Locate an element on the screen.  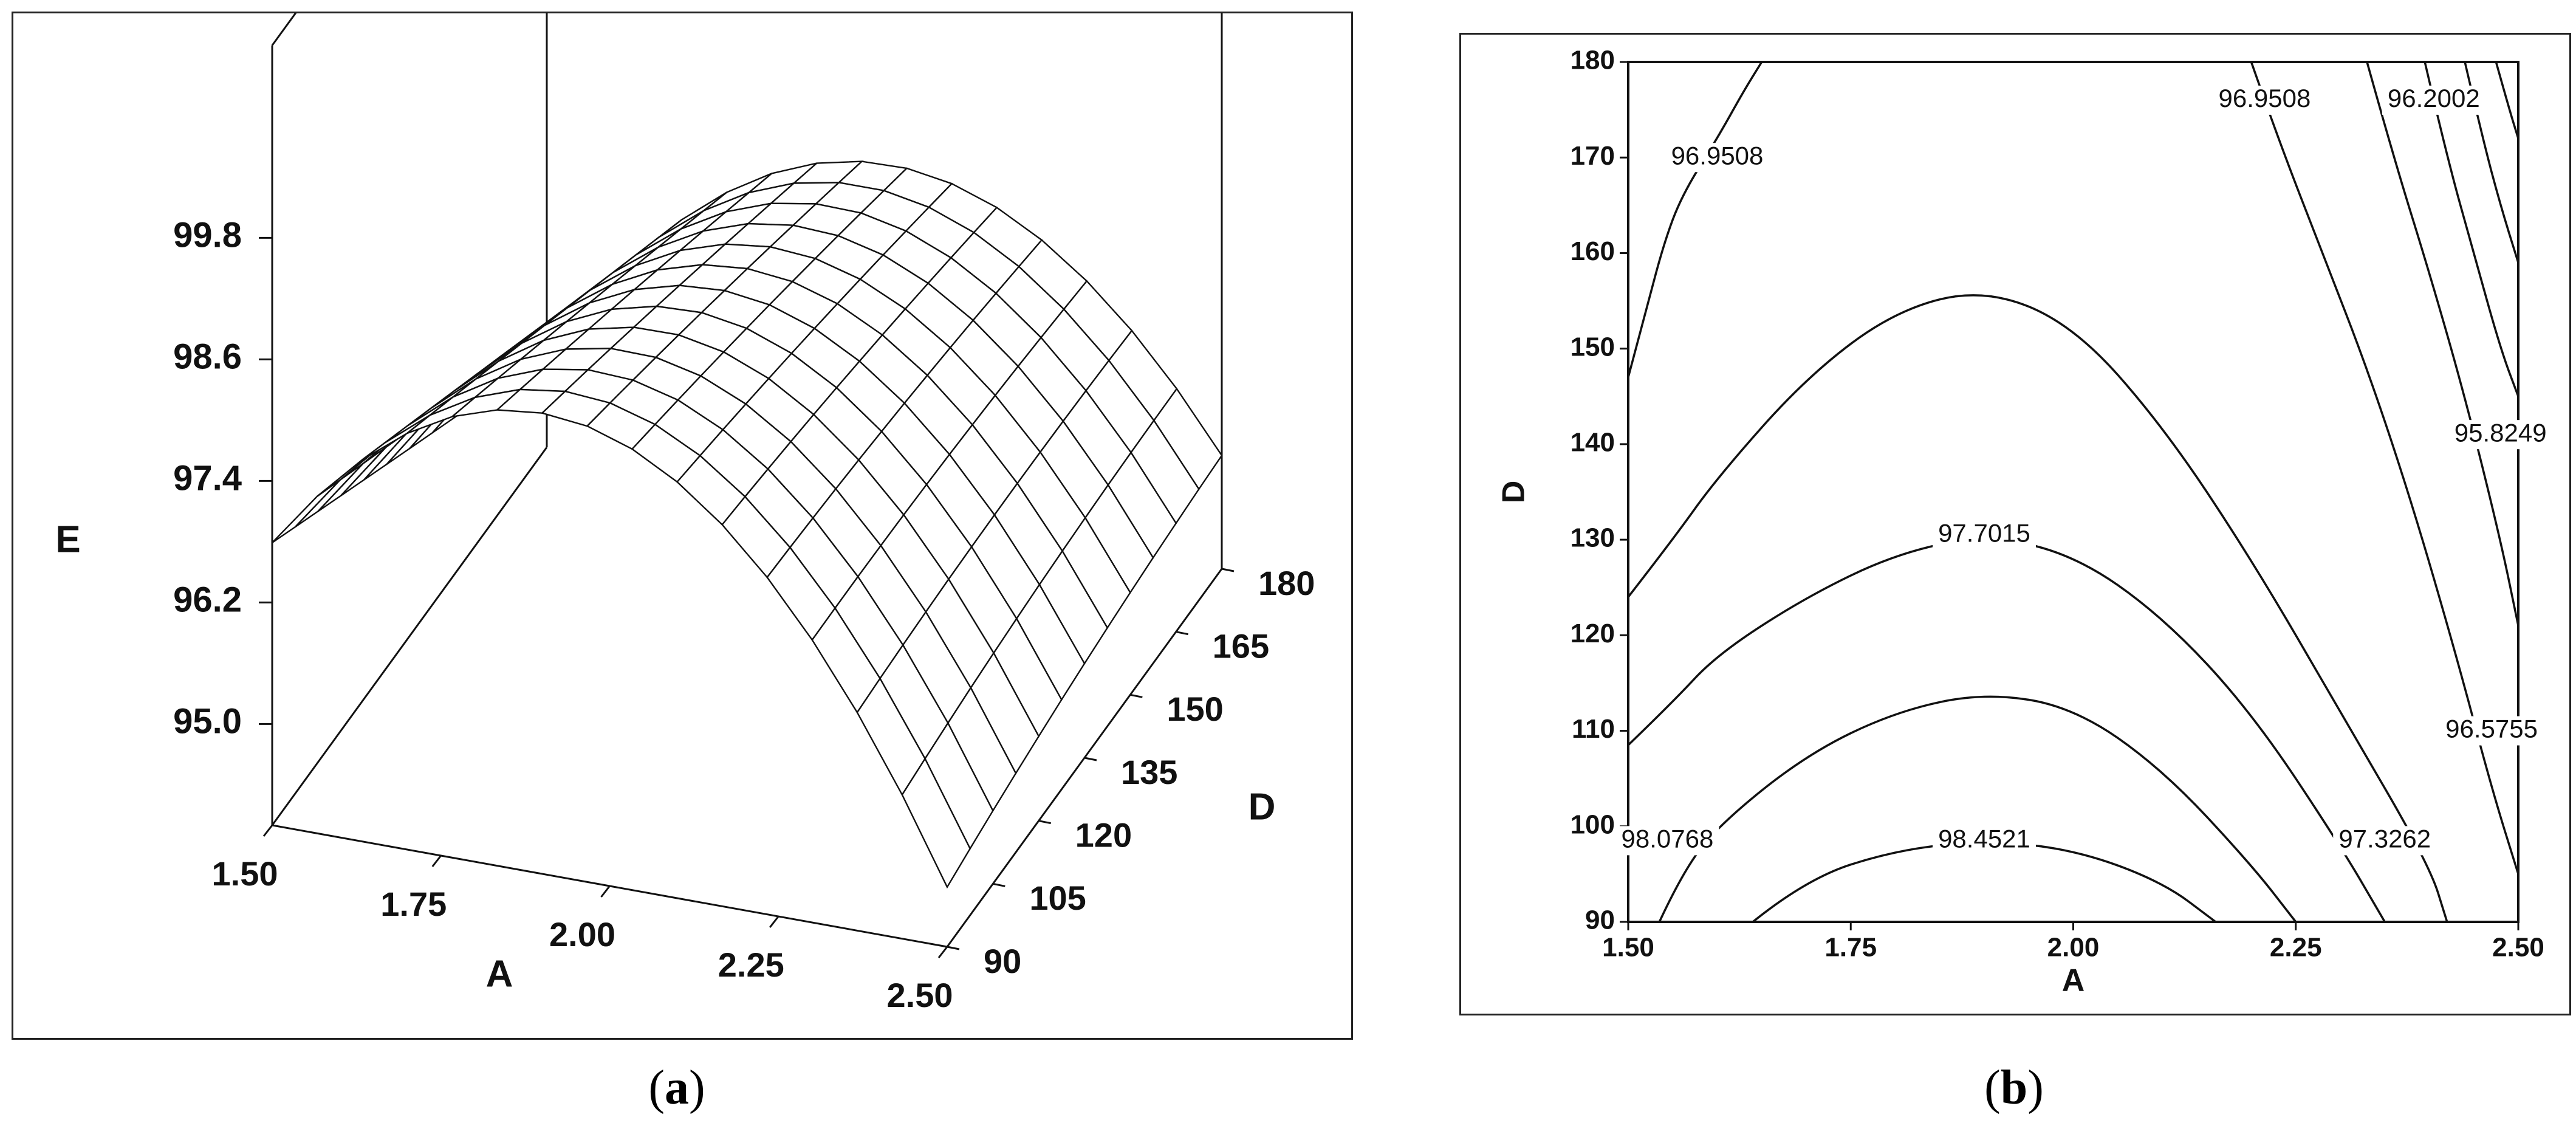
a-tick-label: 1.75 is located at coordinates (414, 904).